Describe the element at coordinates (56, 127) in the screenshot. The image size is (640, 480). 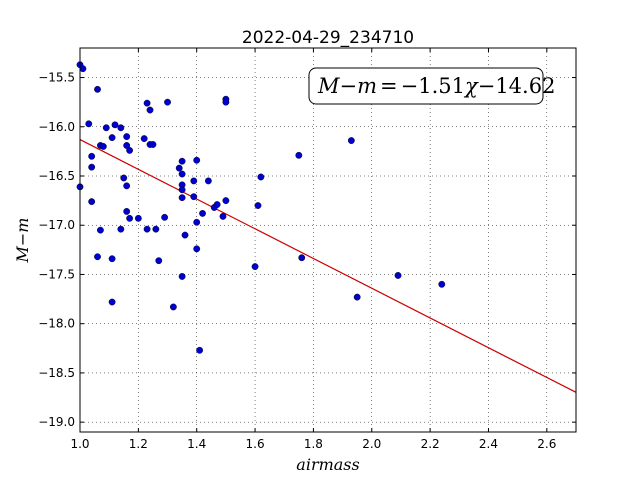
I see `y-tick-label: −16.0` at that location.